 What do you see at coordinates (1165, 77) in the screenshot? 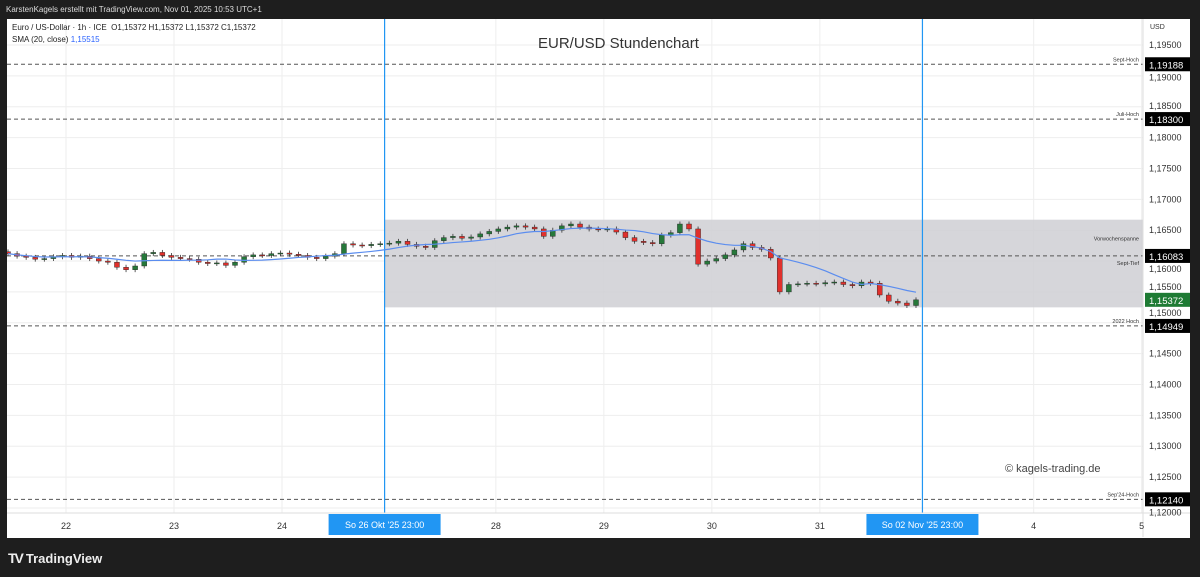
I see `y-tick-label: 1,19000` at bounding box center [1165, 77].